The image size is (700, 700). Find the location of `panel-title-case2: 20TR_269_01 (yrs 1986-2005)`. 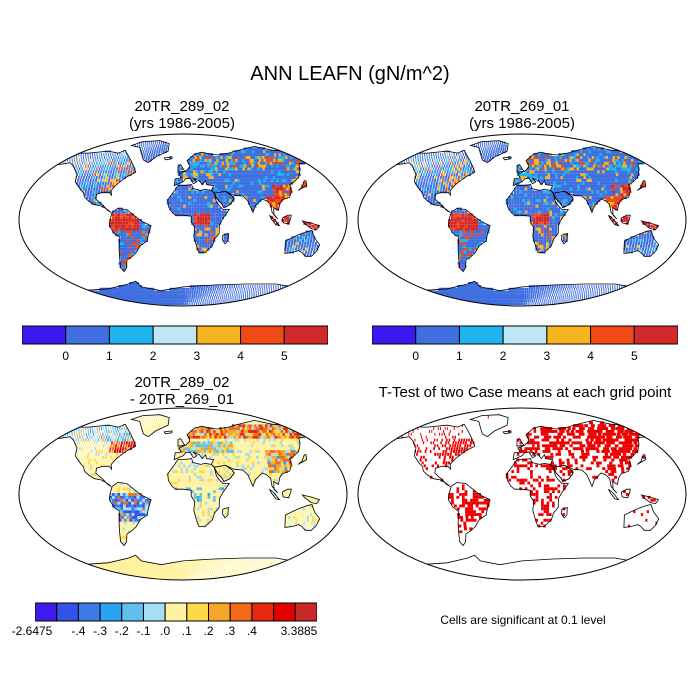

panel-title-case2: 20TR_269_01 (yrs 1986-2005) is located at coordinates (522, 115).